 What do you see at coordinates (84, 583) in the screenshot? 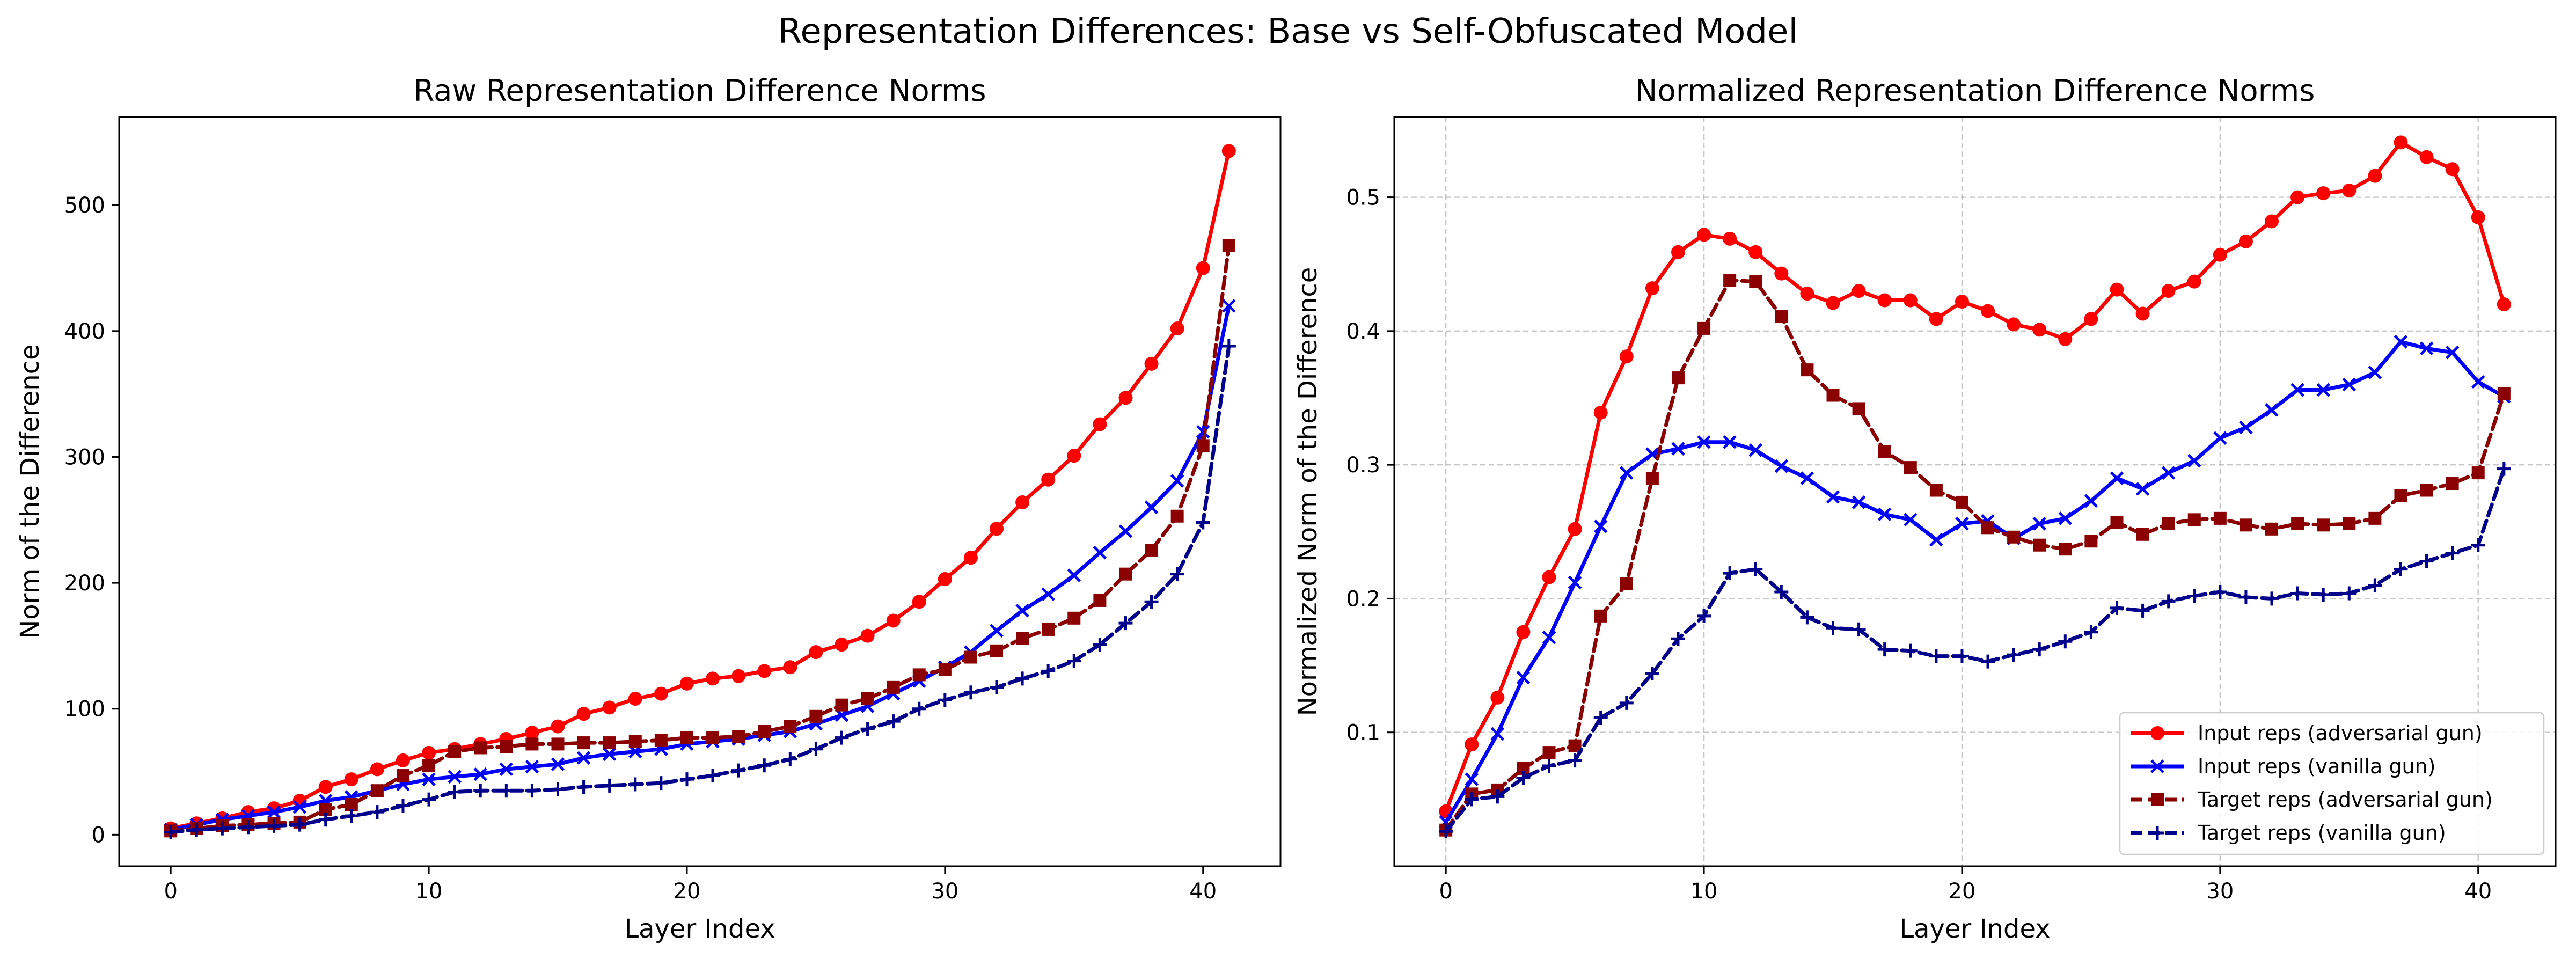
I see `y-tick-label: 200` at bounding box center [84, 583].